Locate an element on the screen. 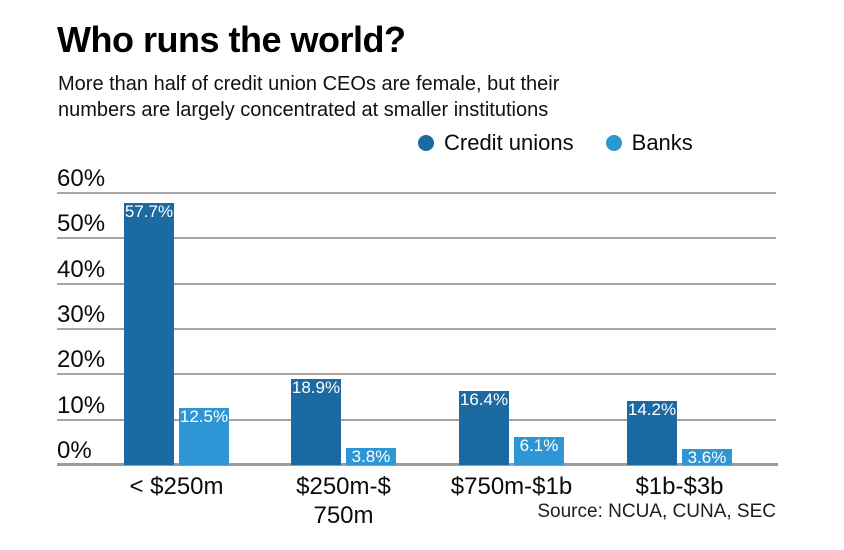 The image size is (844, 550). gridline-10% is located at coordinates (416, 419).